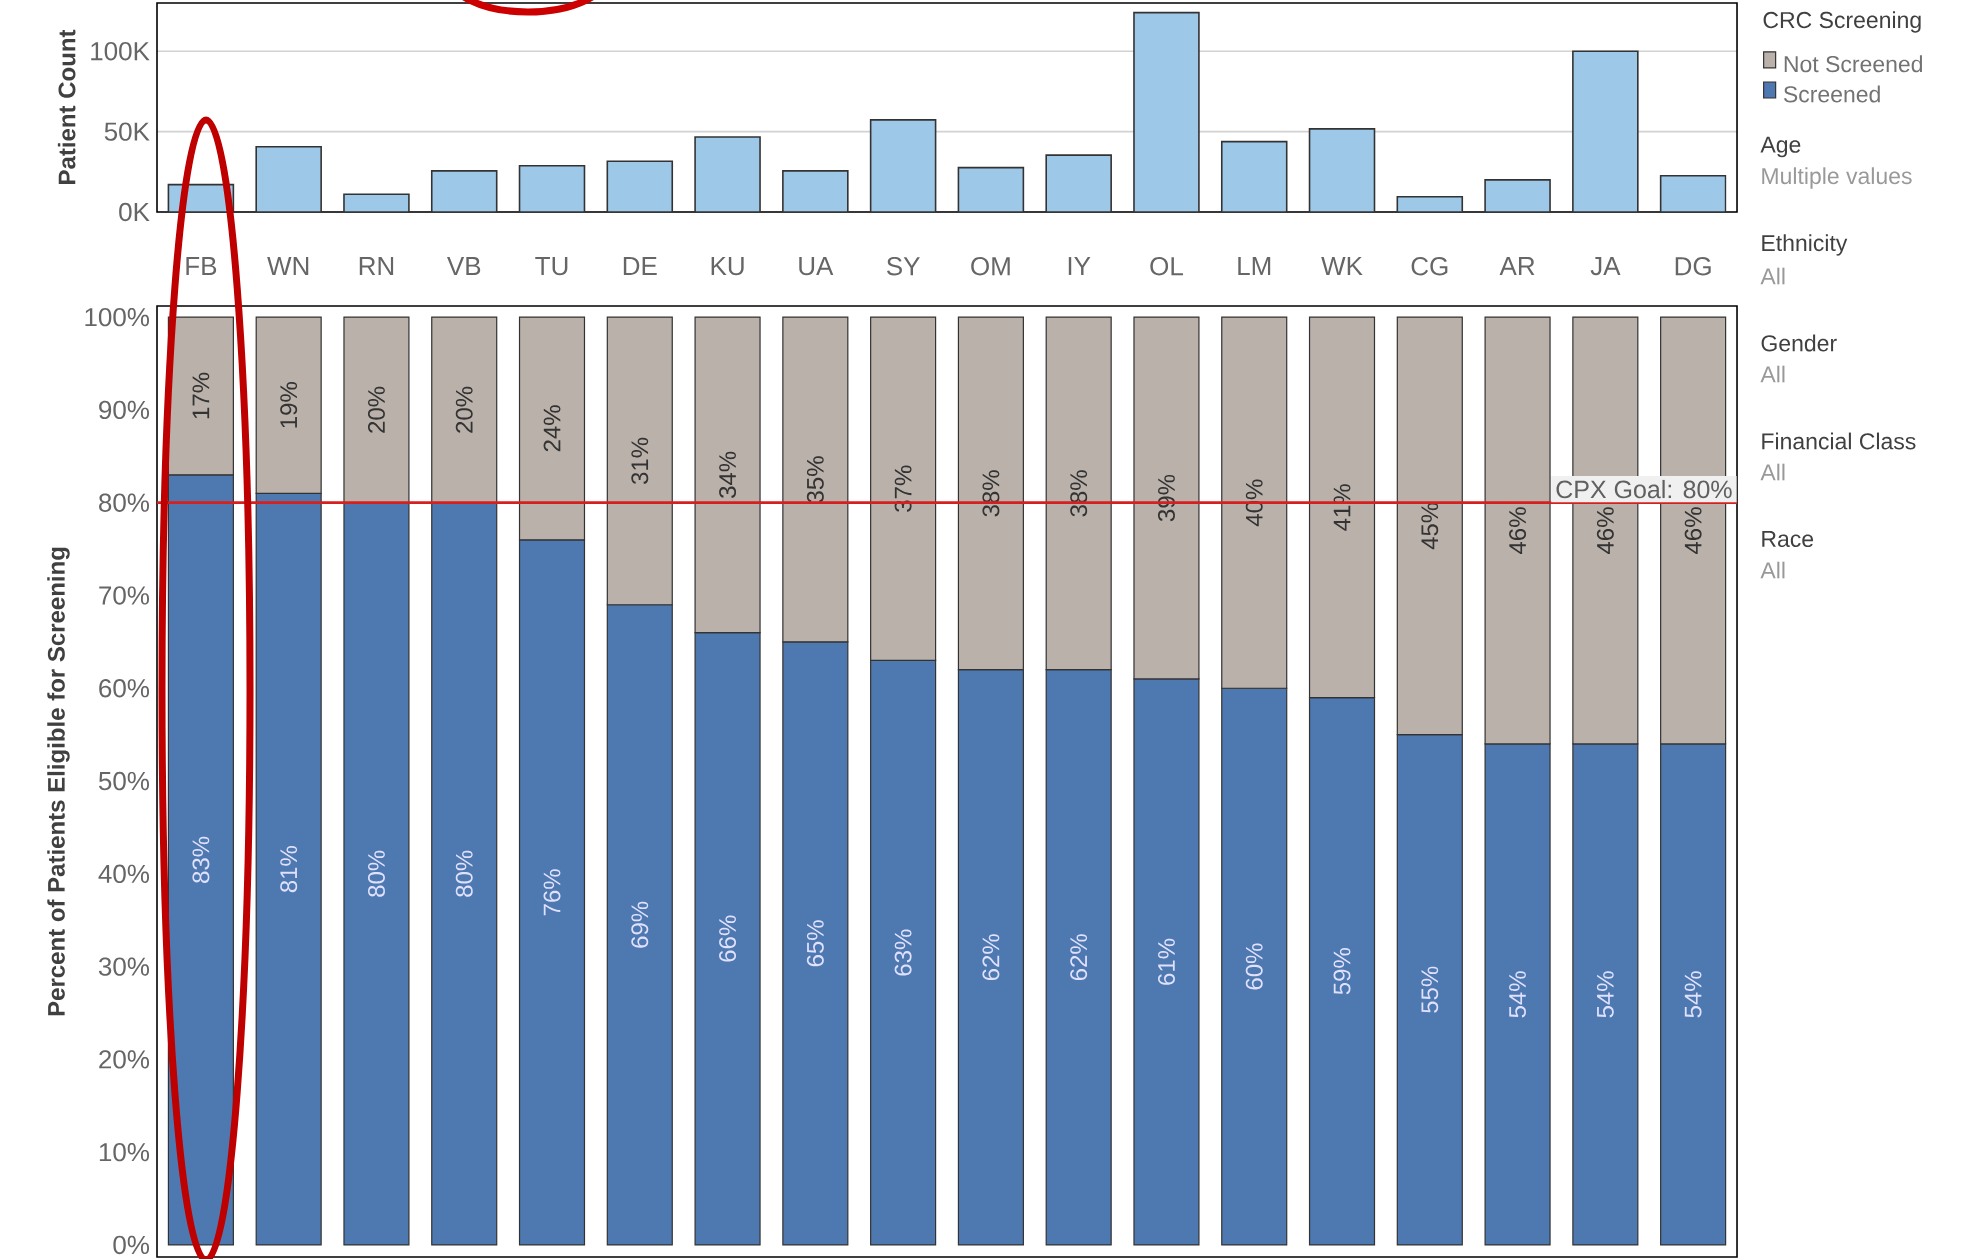 This screenshot has height=1259, width=1975. What do you see at coordinates (124, 781) in the screenshot?
I see `y-tick-label: 50%` at bounding box center [124, 781].